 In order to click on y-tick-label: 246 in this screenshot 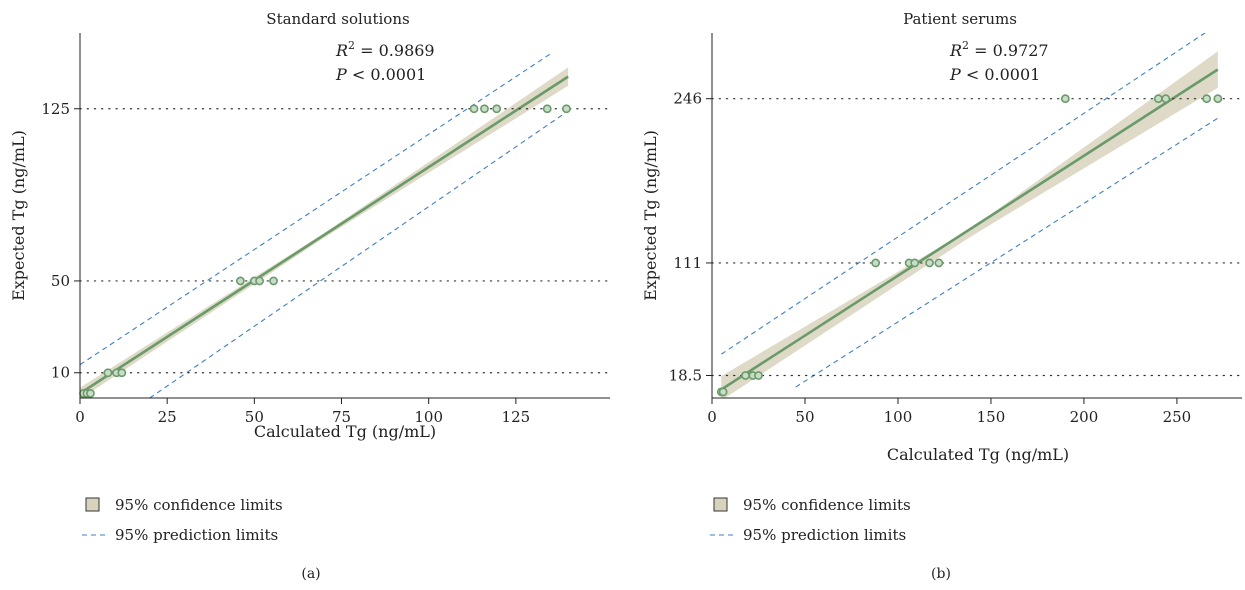, I will do `click(687, 99)`.